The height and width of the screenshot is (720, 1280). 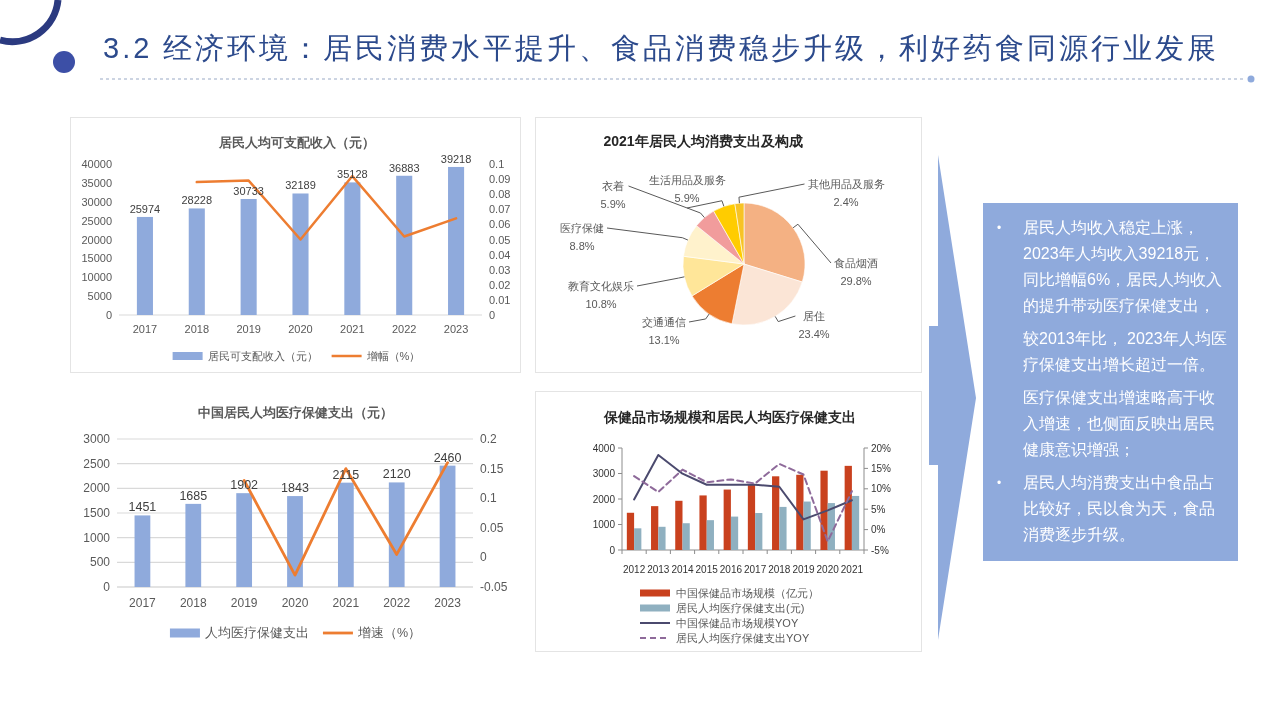 What do you see at coordinates (256, 633) in the screenshot?
I see `legend-label: 人均医疗保健支出` at bounding box center [256, 633].